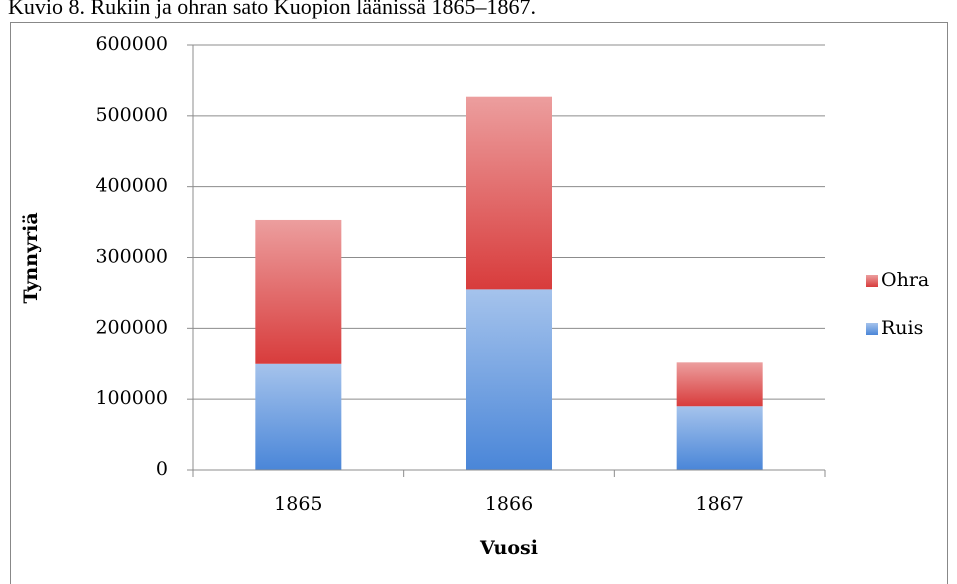 This screenshot has height=584, width=957. I want to click on y-tick-label: 0, so click(162, 469).